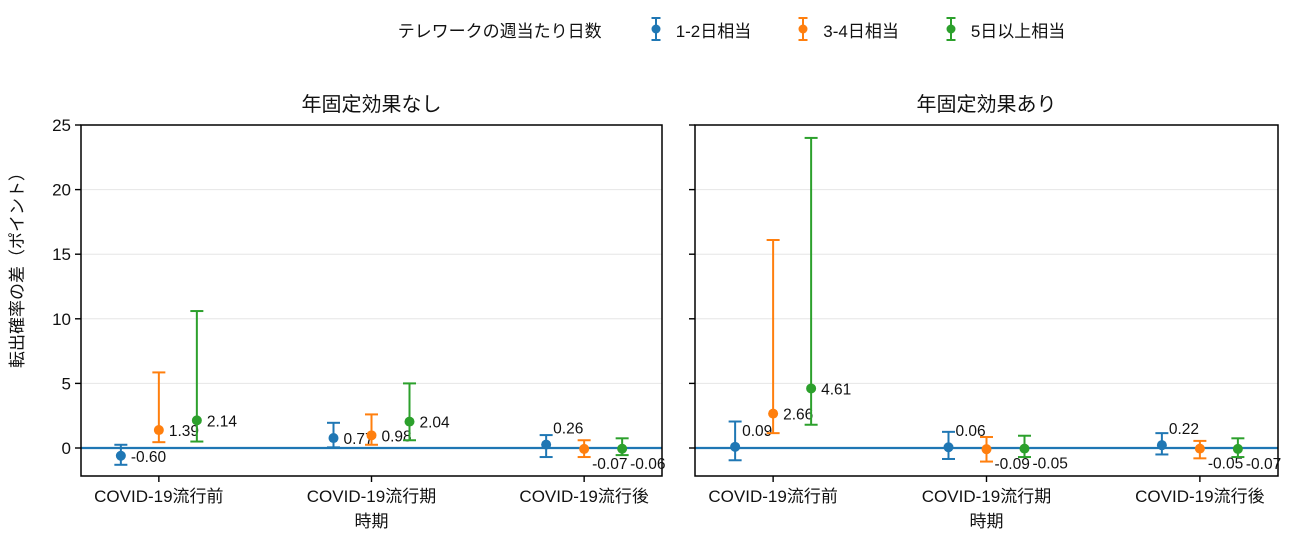  What do you see at coordinates (713, 31) in the screenshot?
I see `legend-item-label: 1-2日相当` at bounding box center [713, 31].